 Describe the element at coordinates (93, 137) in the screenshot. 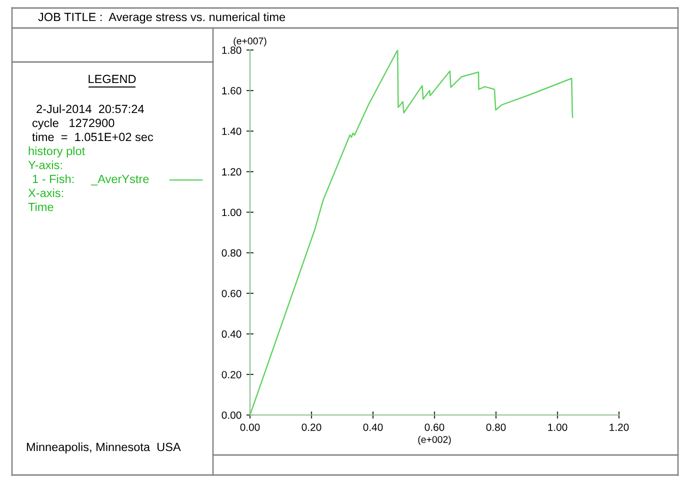

I see `text: time = 1.051E+02 sec` at that location.